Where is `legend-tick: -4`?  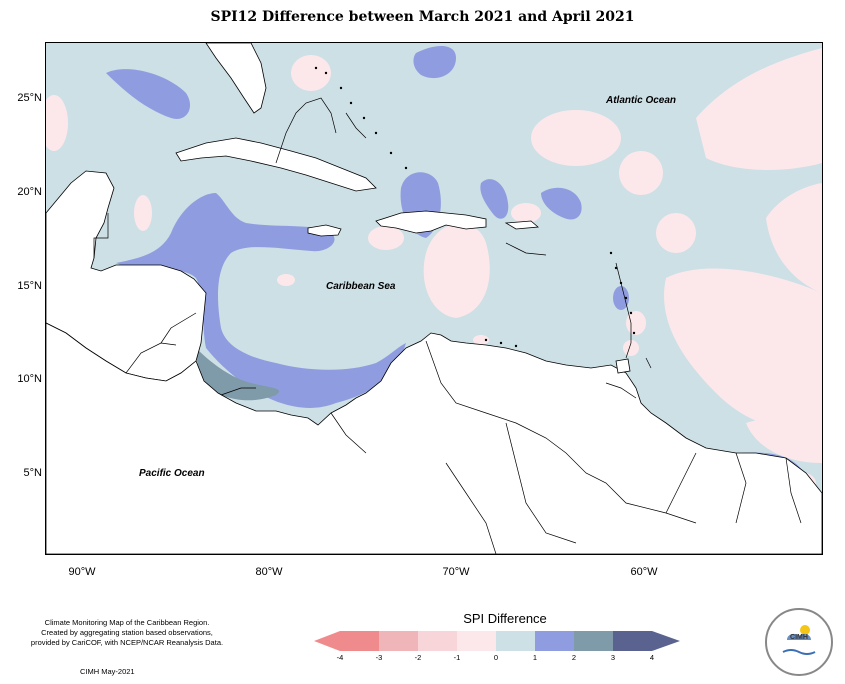 legend-tick: -4 is located at coordinates (340, 657).